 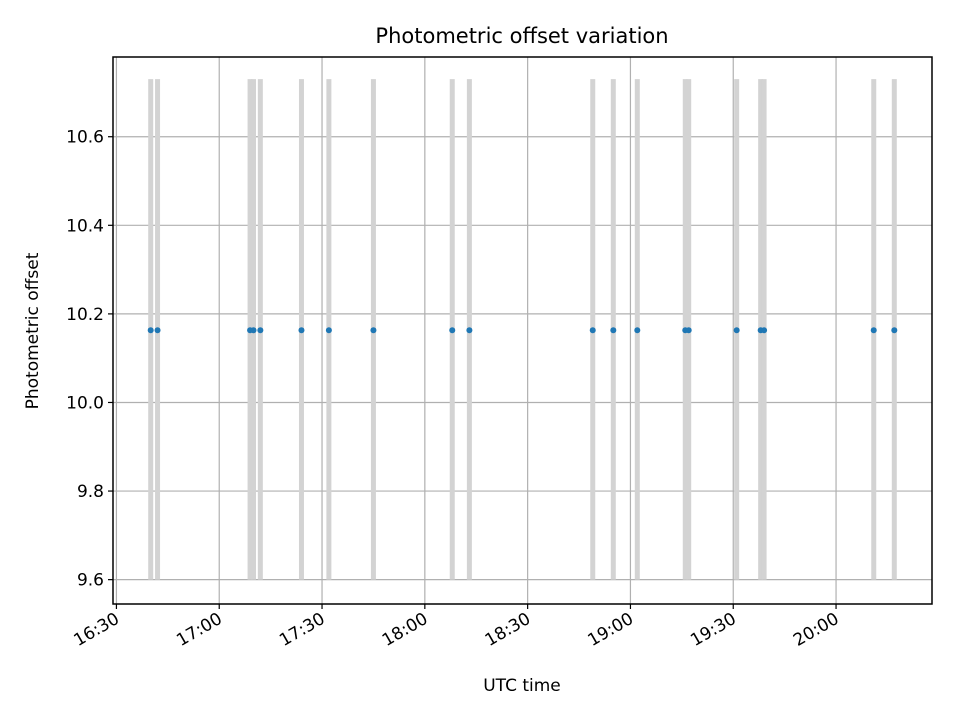 I want to click on y-tick-label: 9.6, so click(x=90, y=581).